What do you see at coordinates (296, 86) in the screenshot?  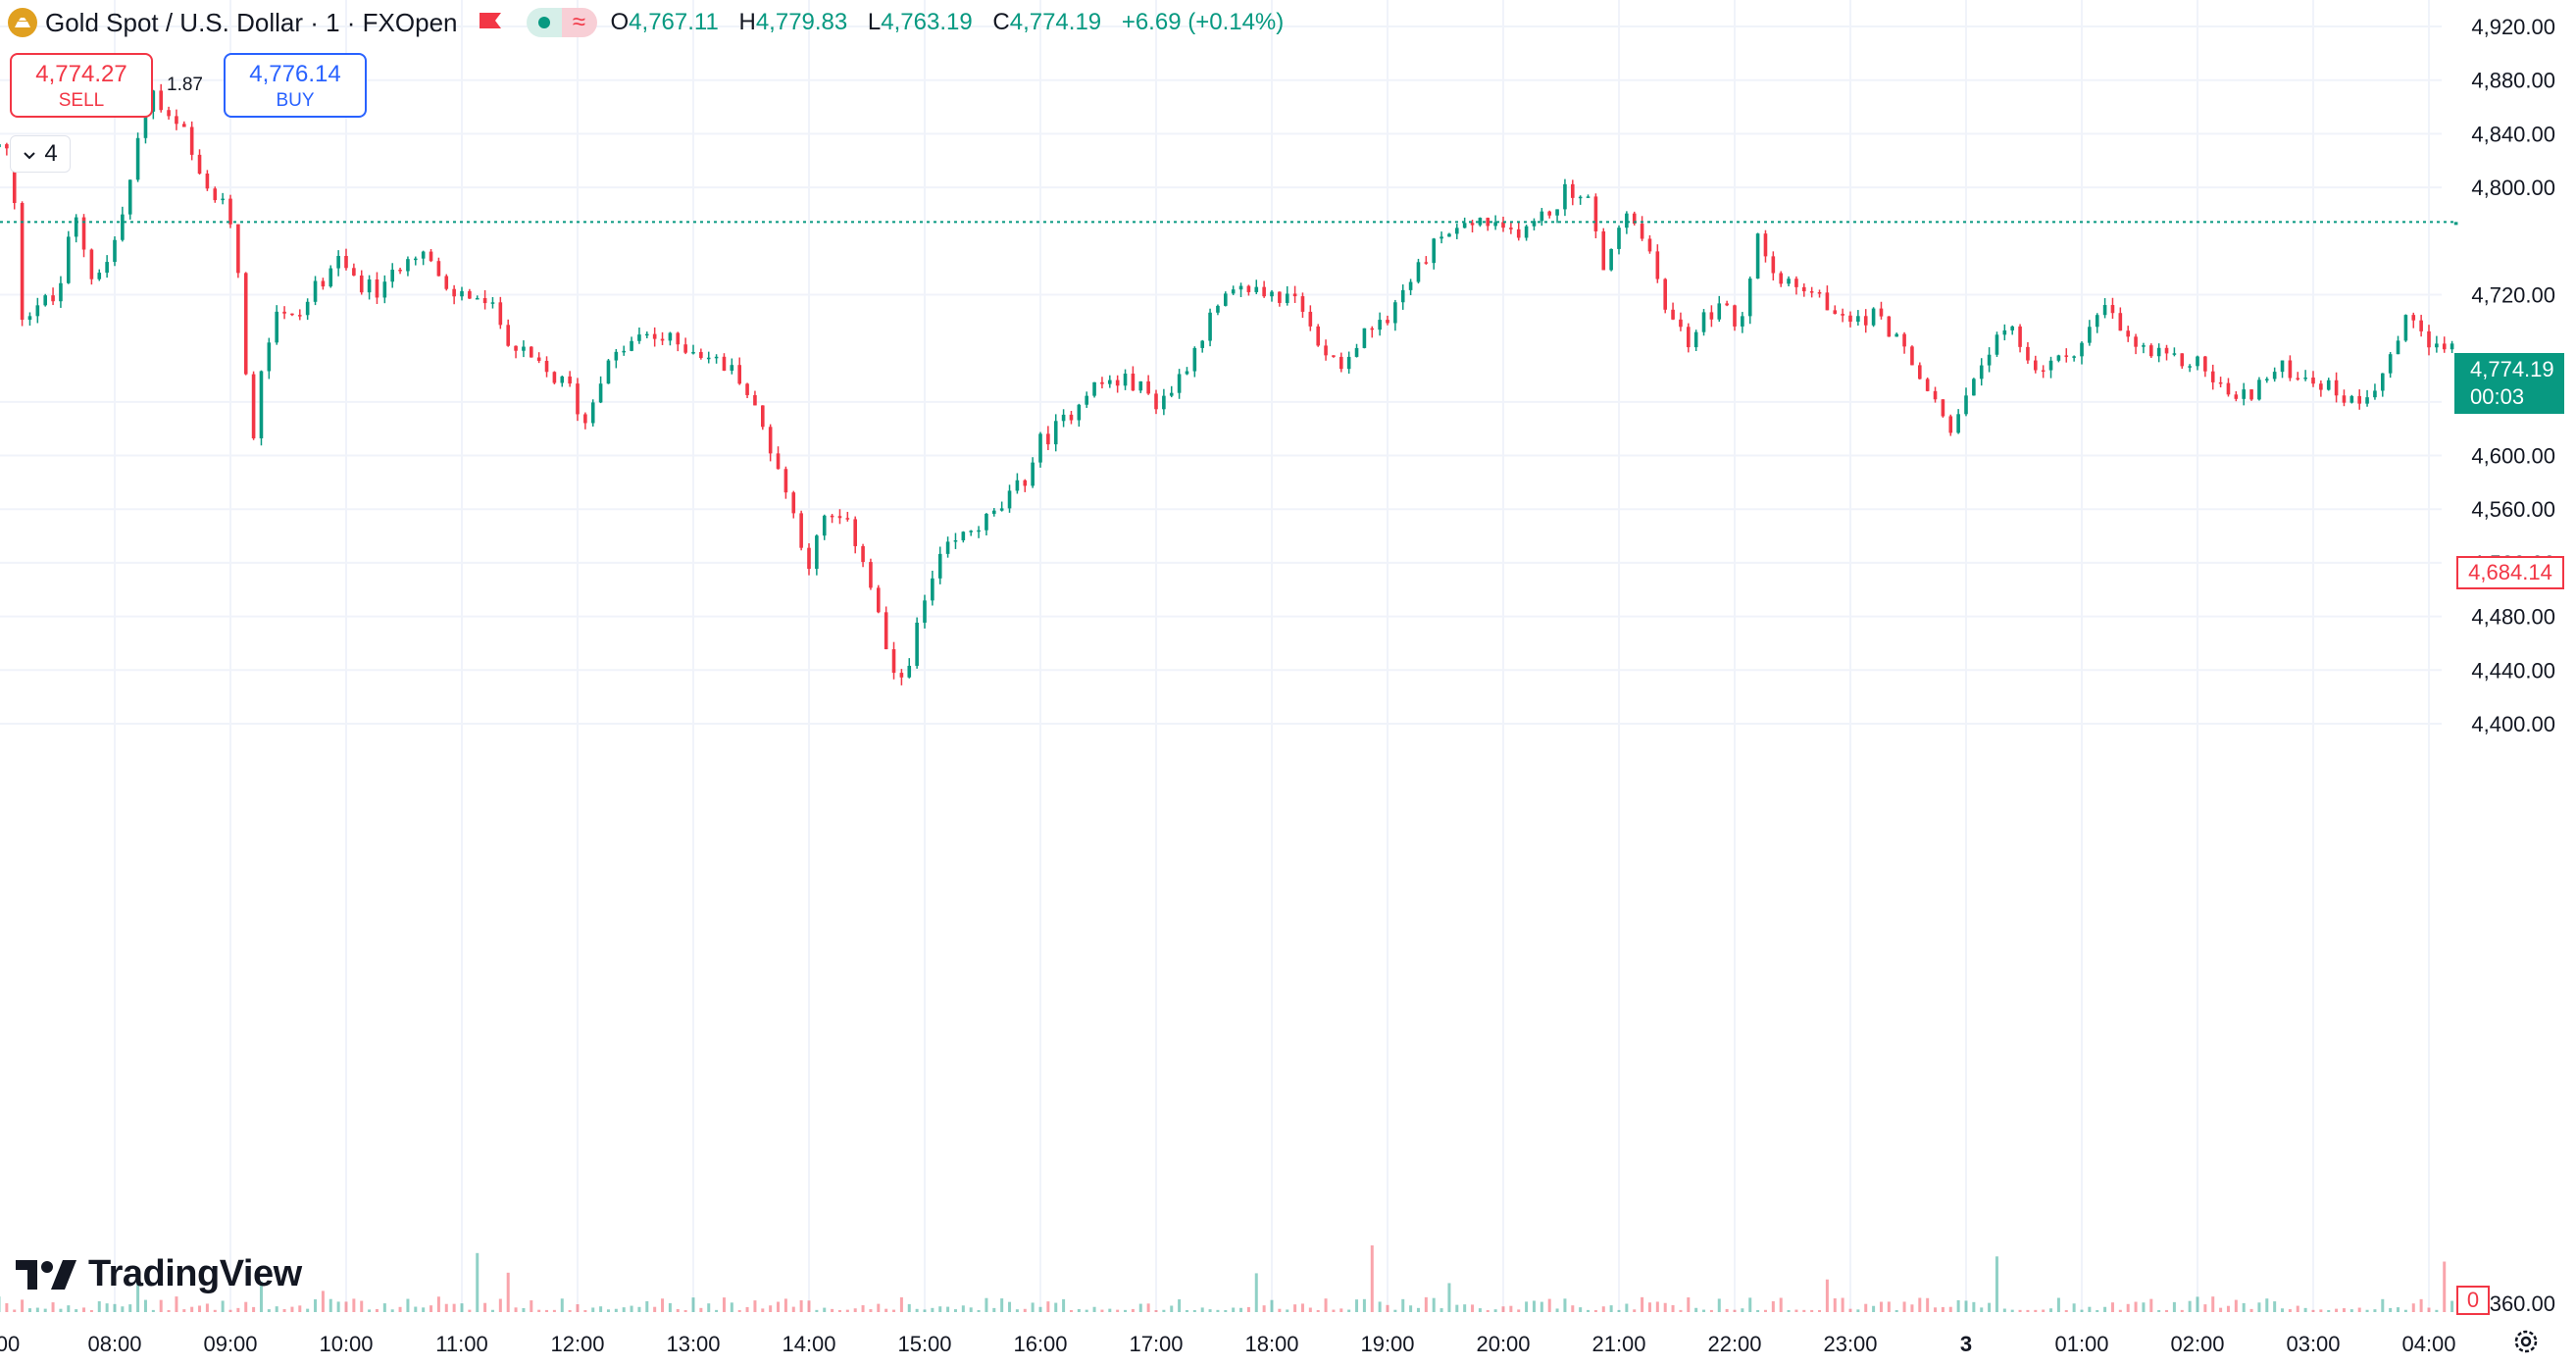 I see `buy-button: 4,776.14 BUY` at bounding box center [296, 86].